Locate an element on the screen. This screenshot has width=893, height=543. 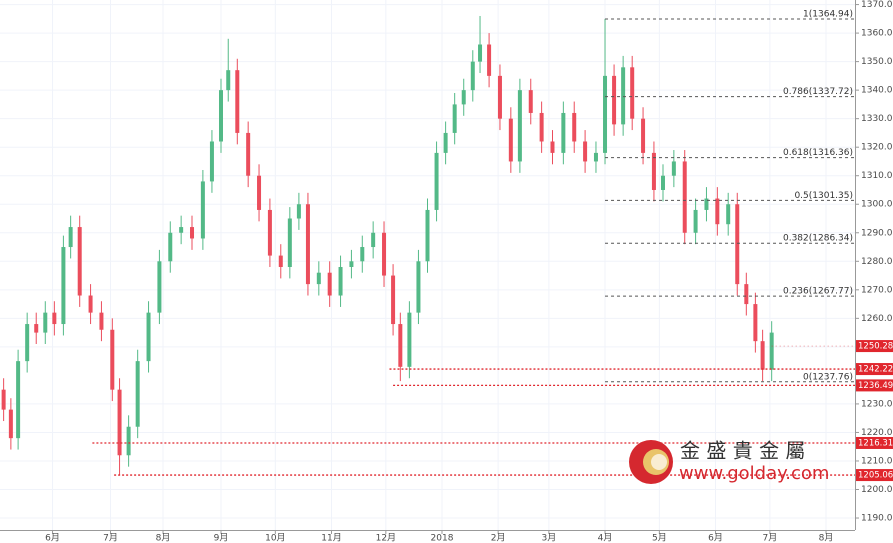
price-tag-label: 1242.22 is located at coordinates (875, 370).